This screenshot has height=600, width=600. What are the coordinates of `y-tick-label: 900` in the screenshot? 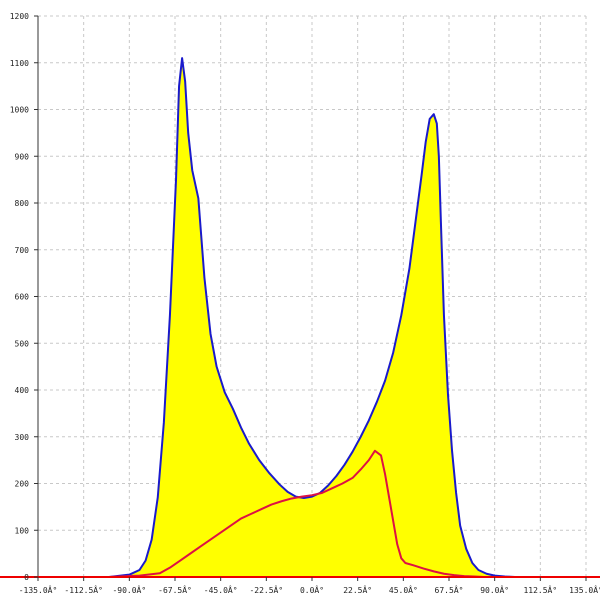 It's located at (22, 156).